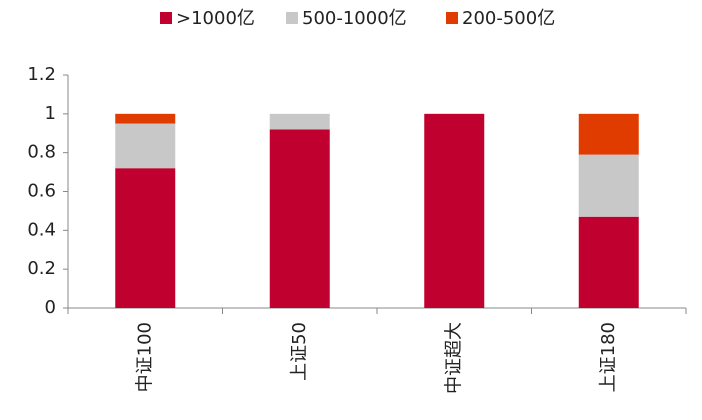  Describe the element at coordinates (41, 191) in the screenshot. I see `y-tick-label: 0.6` at that location.